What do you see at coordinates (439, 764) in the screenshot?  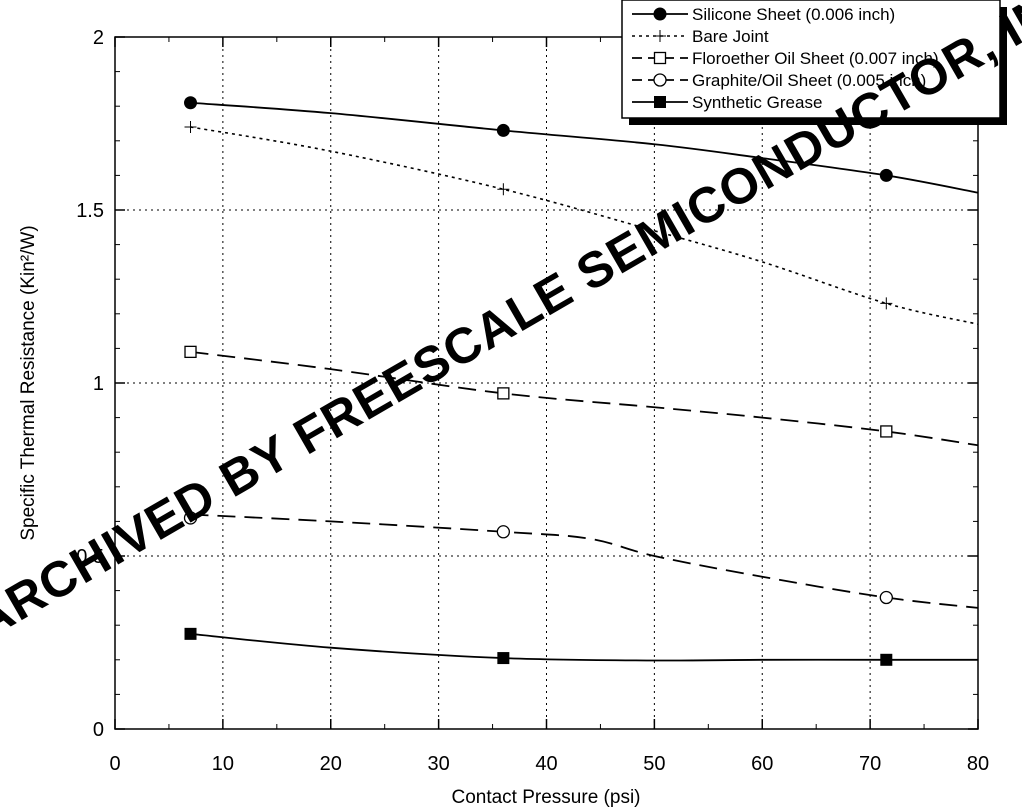 I see `x-tick-label: 30` at bounding box center [439, 764].